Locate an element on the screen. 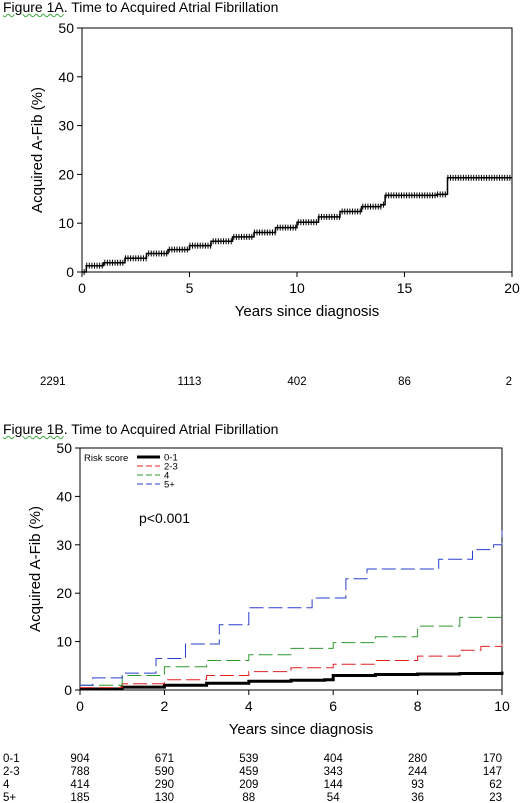 Image resolution: width=520 pixels, height=803 pixels. fig1b-legend-label-2-3: 2-3 is located at coordinates (171, 467).